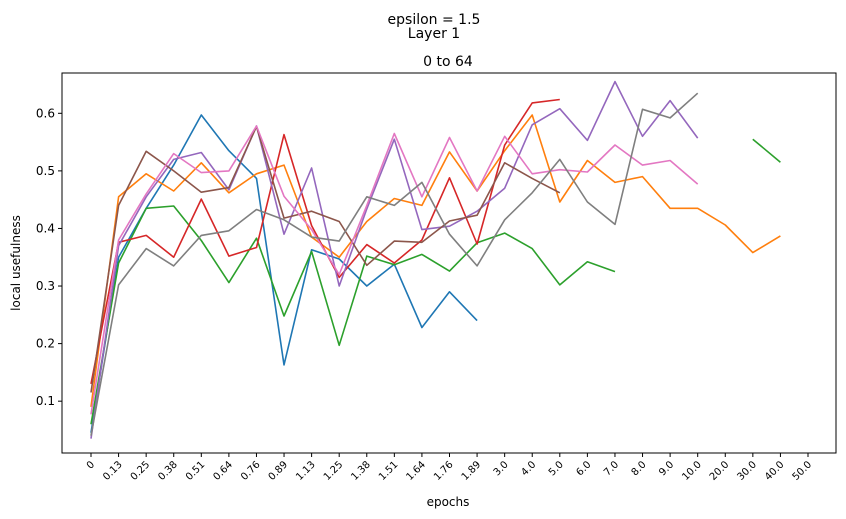 This screenshot has width=846, height=519. Describe the element at coordinates (49, 257) in the screenshot. I see `y-axis: 0.1 0.2 0.3 0.4 0.5 0.6` at that location.